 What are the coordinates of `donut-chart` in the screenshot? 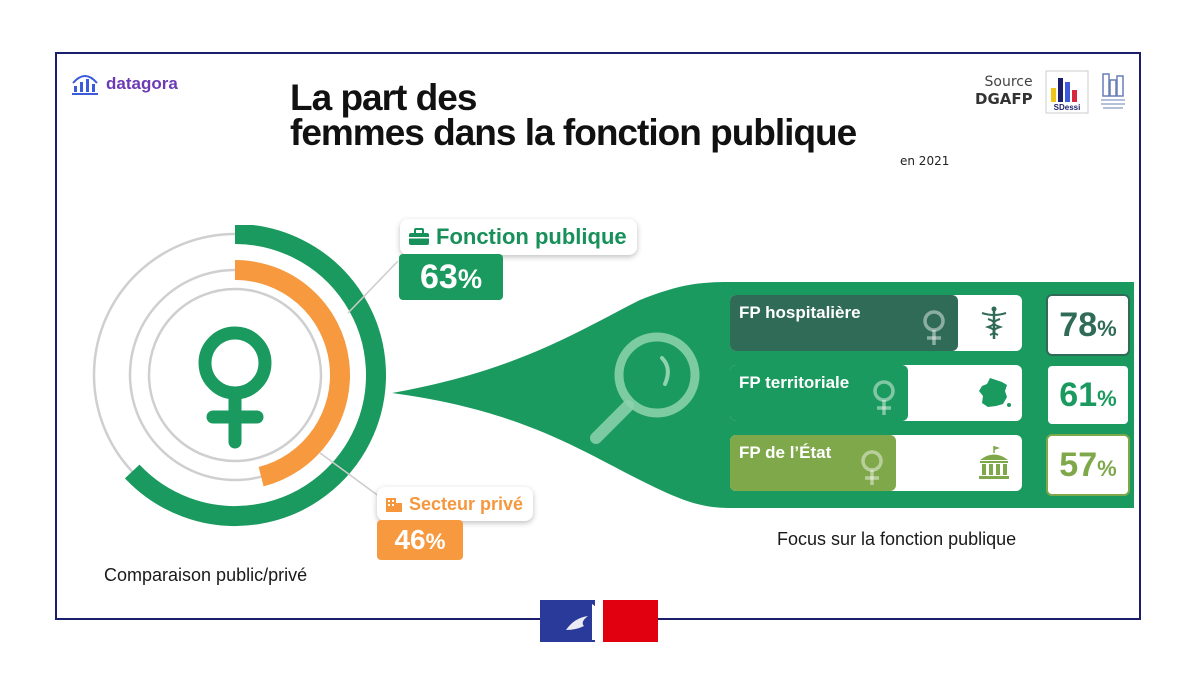 It's located at (245, 375).